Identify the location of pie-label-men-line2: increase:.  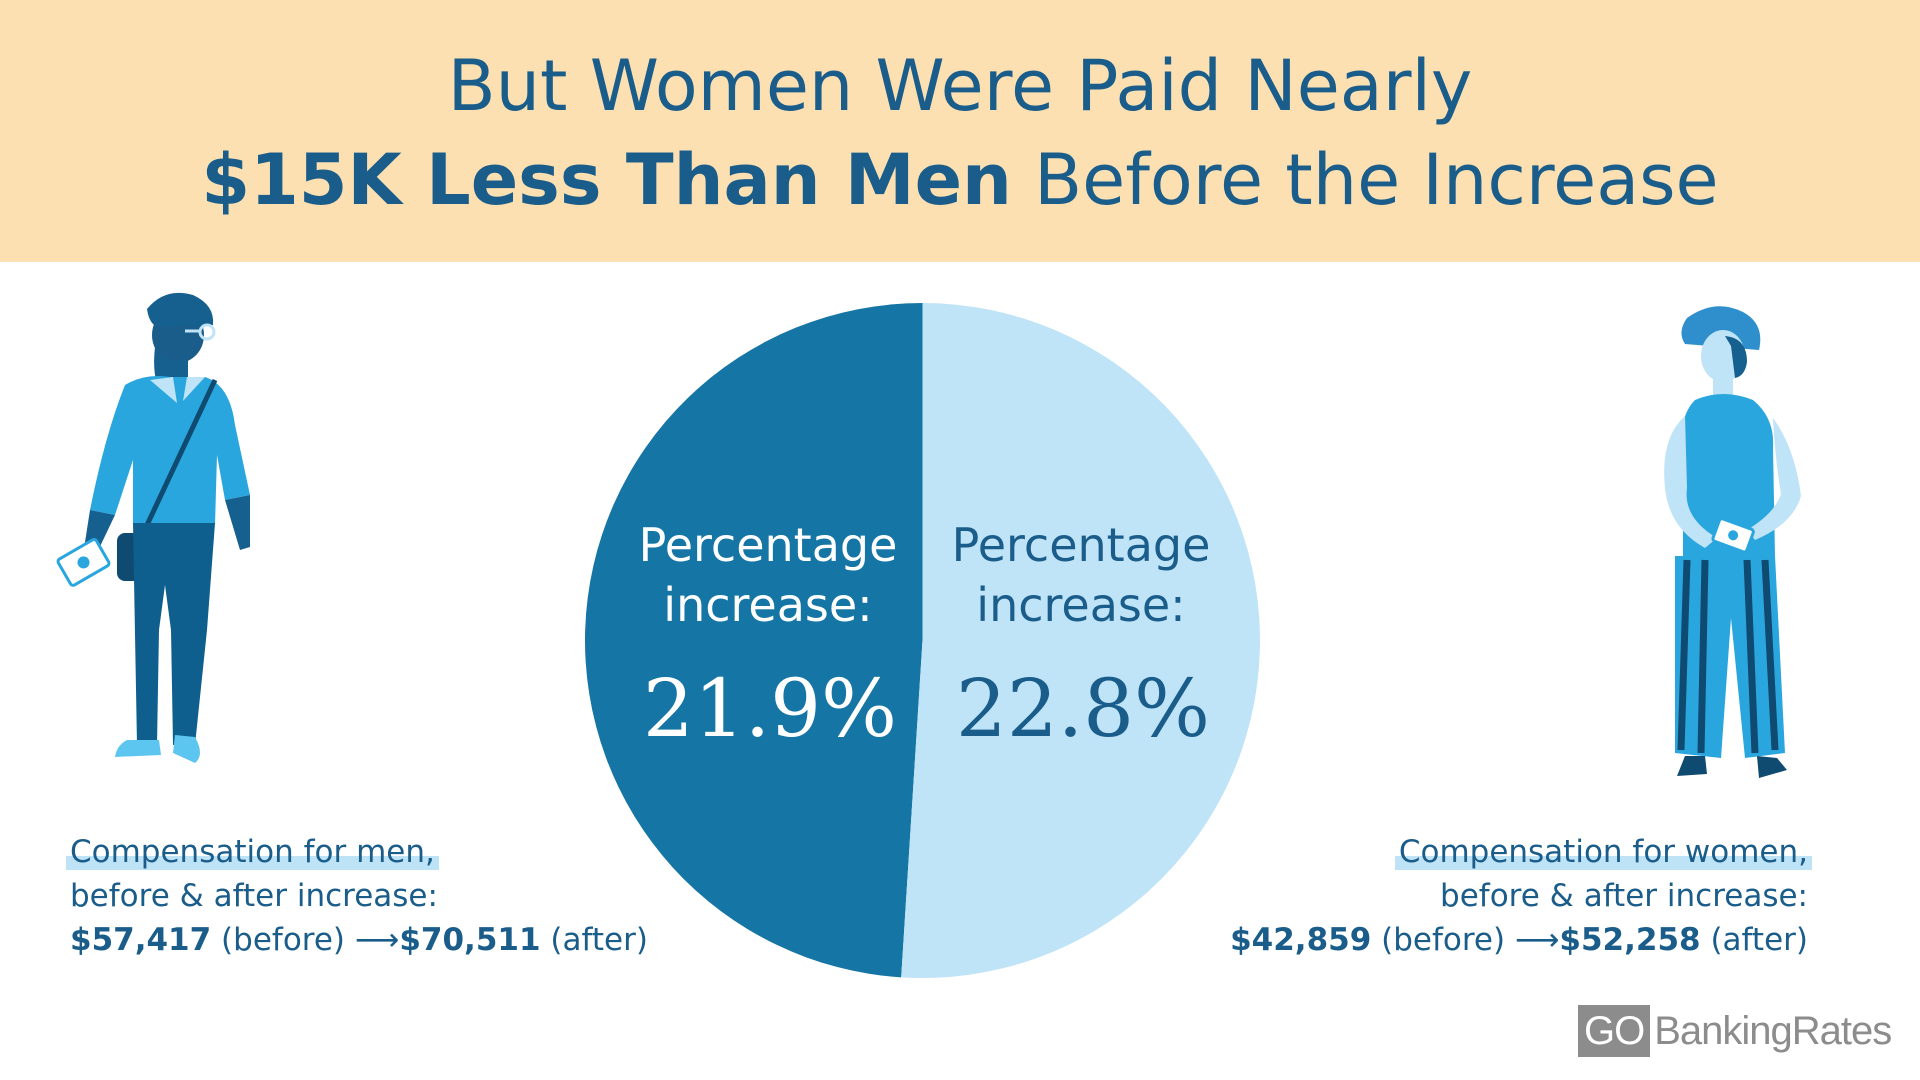
(767, 605).